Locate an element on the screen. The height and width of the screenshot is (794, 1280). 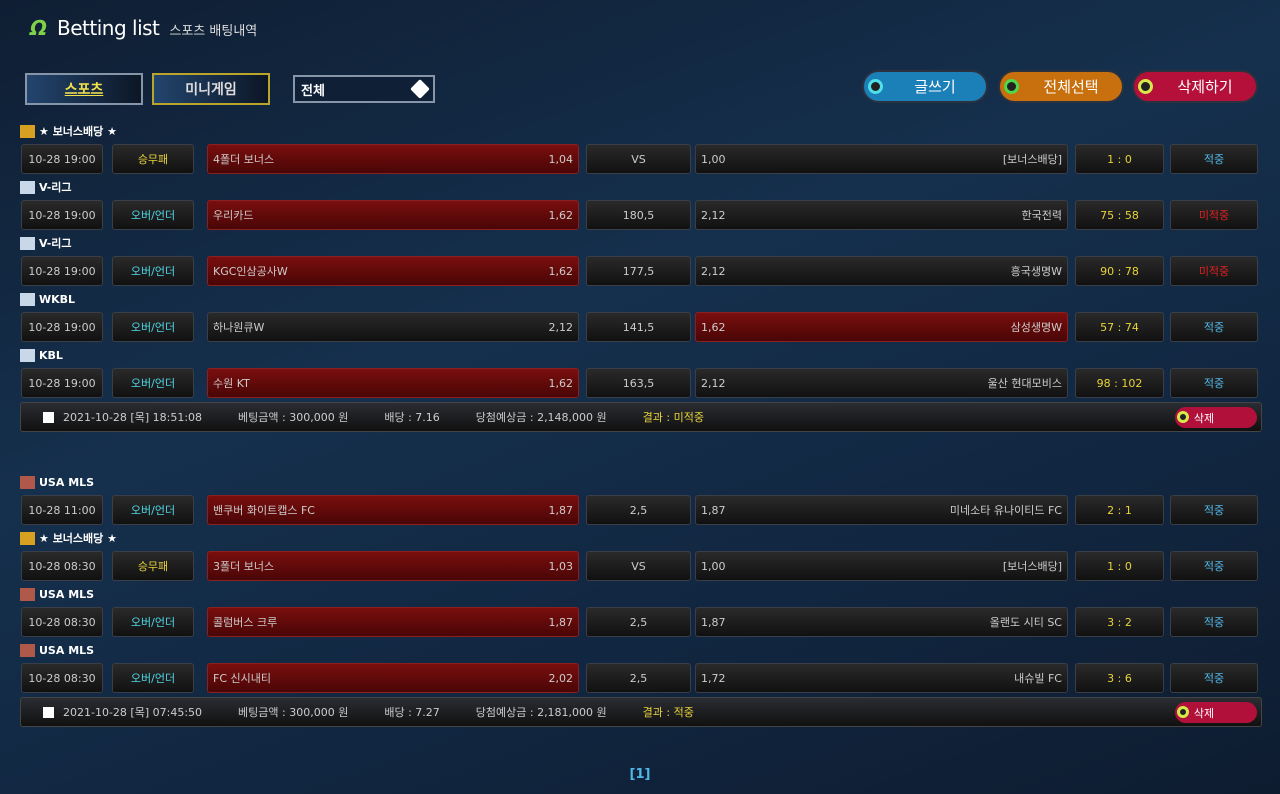
home-pick: 밴쿠버 화이트캡스 FC 1,87 is located at coordinates (393, 510).